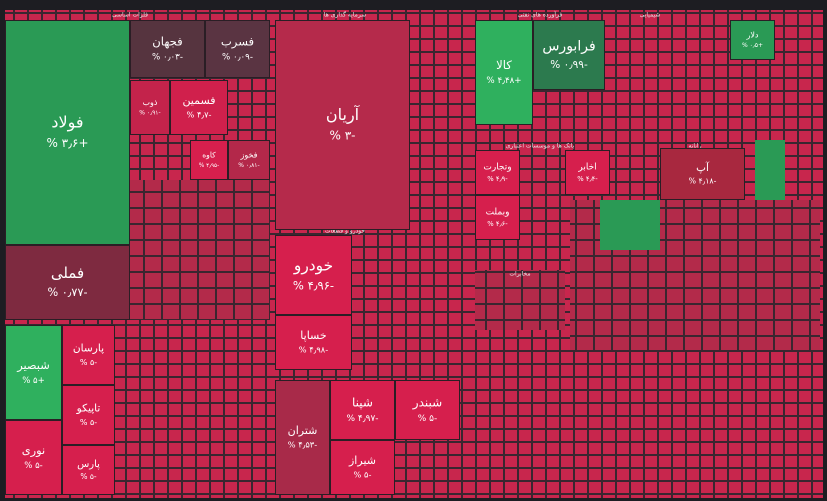  I want to click on tile-change: -۴٫۹۵ %, so click(209, 166).